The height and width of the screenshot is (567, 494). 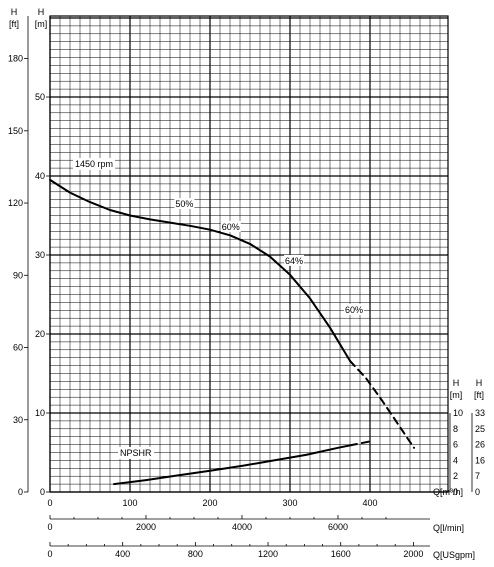 I want to click on efficiency-label: 64%, so click(x=294, y=261).